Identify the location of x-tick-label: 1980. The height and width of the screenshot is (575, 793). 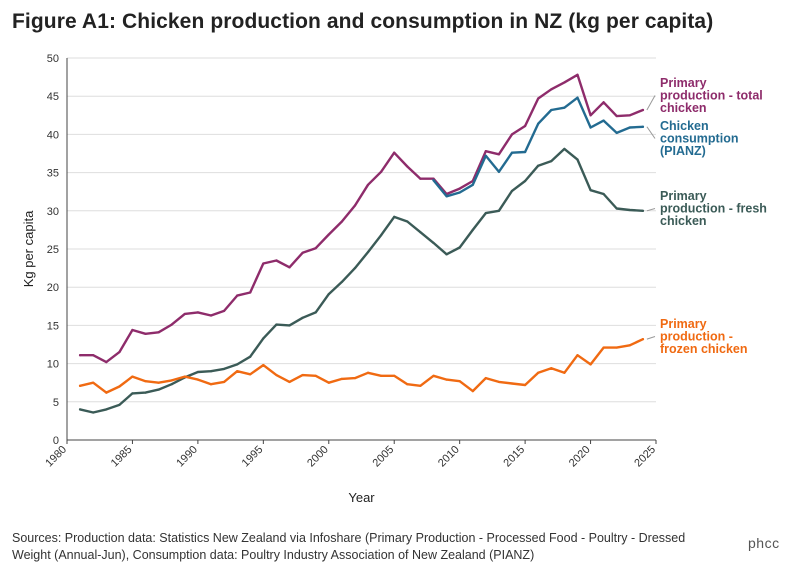
(56, 457).